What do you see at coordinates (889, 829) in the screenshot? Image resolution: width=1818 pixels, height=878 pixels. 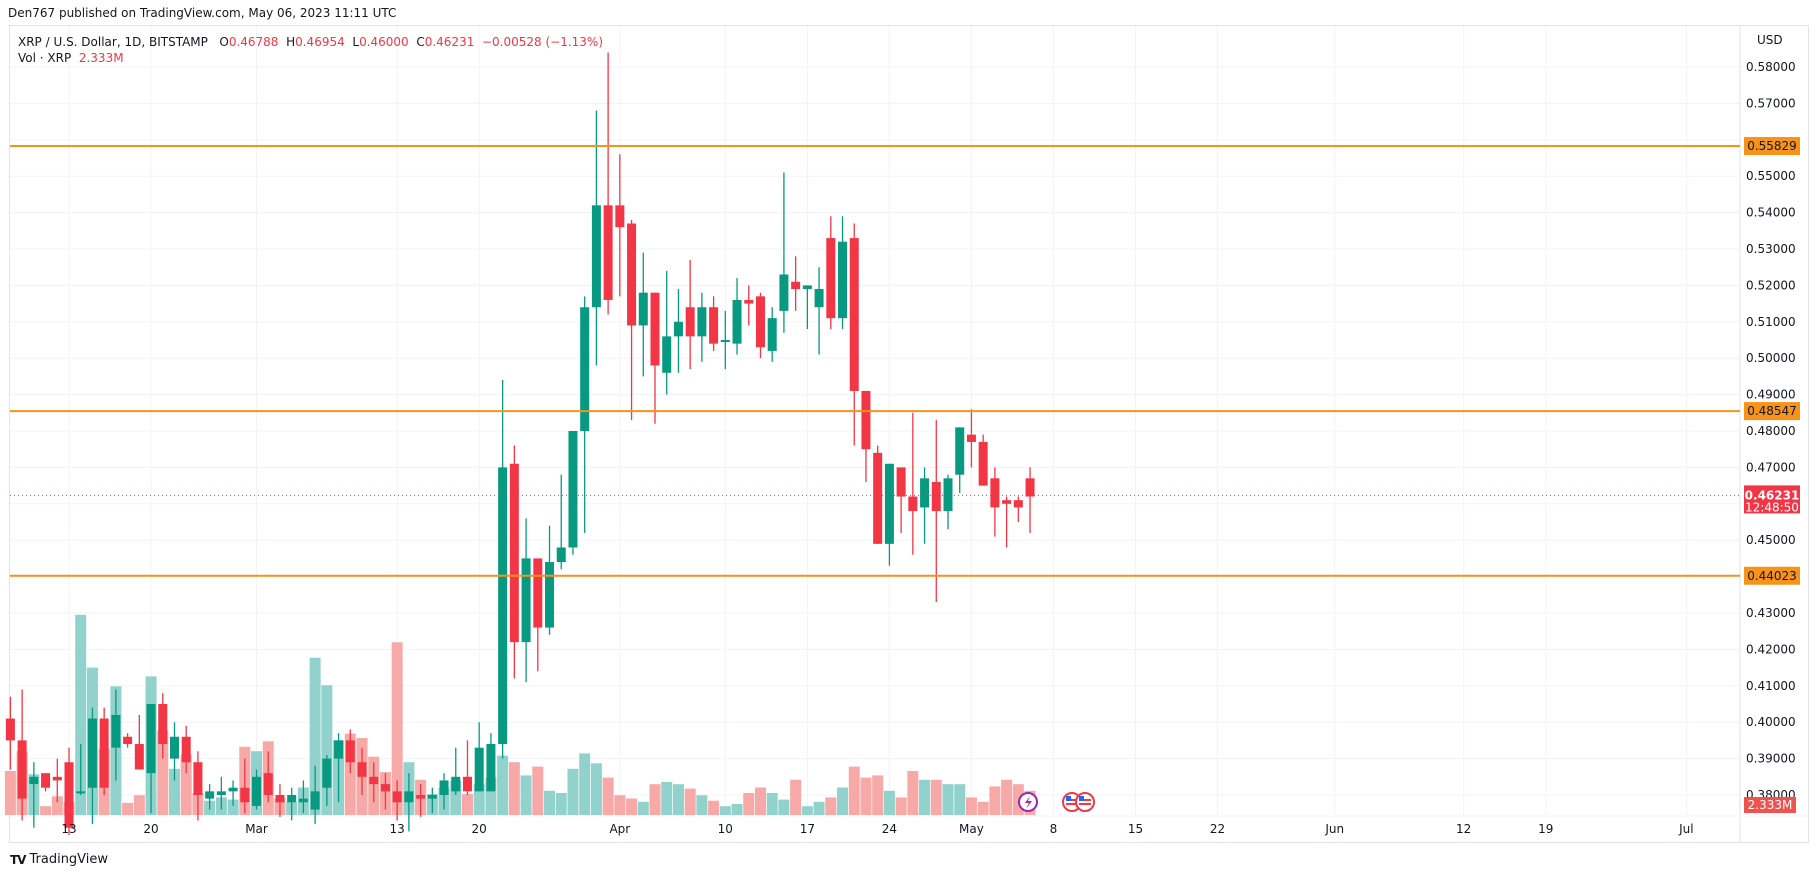 I see `time-axis-label: 24` at bounding box center [889, 829].